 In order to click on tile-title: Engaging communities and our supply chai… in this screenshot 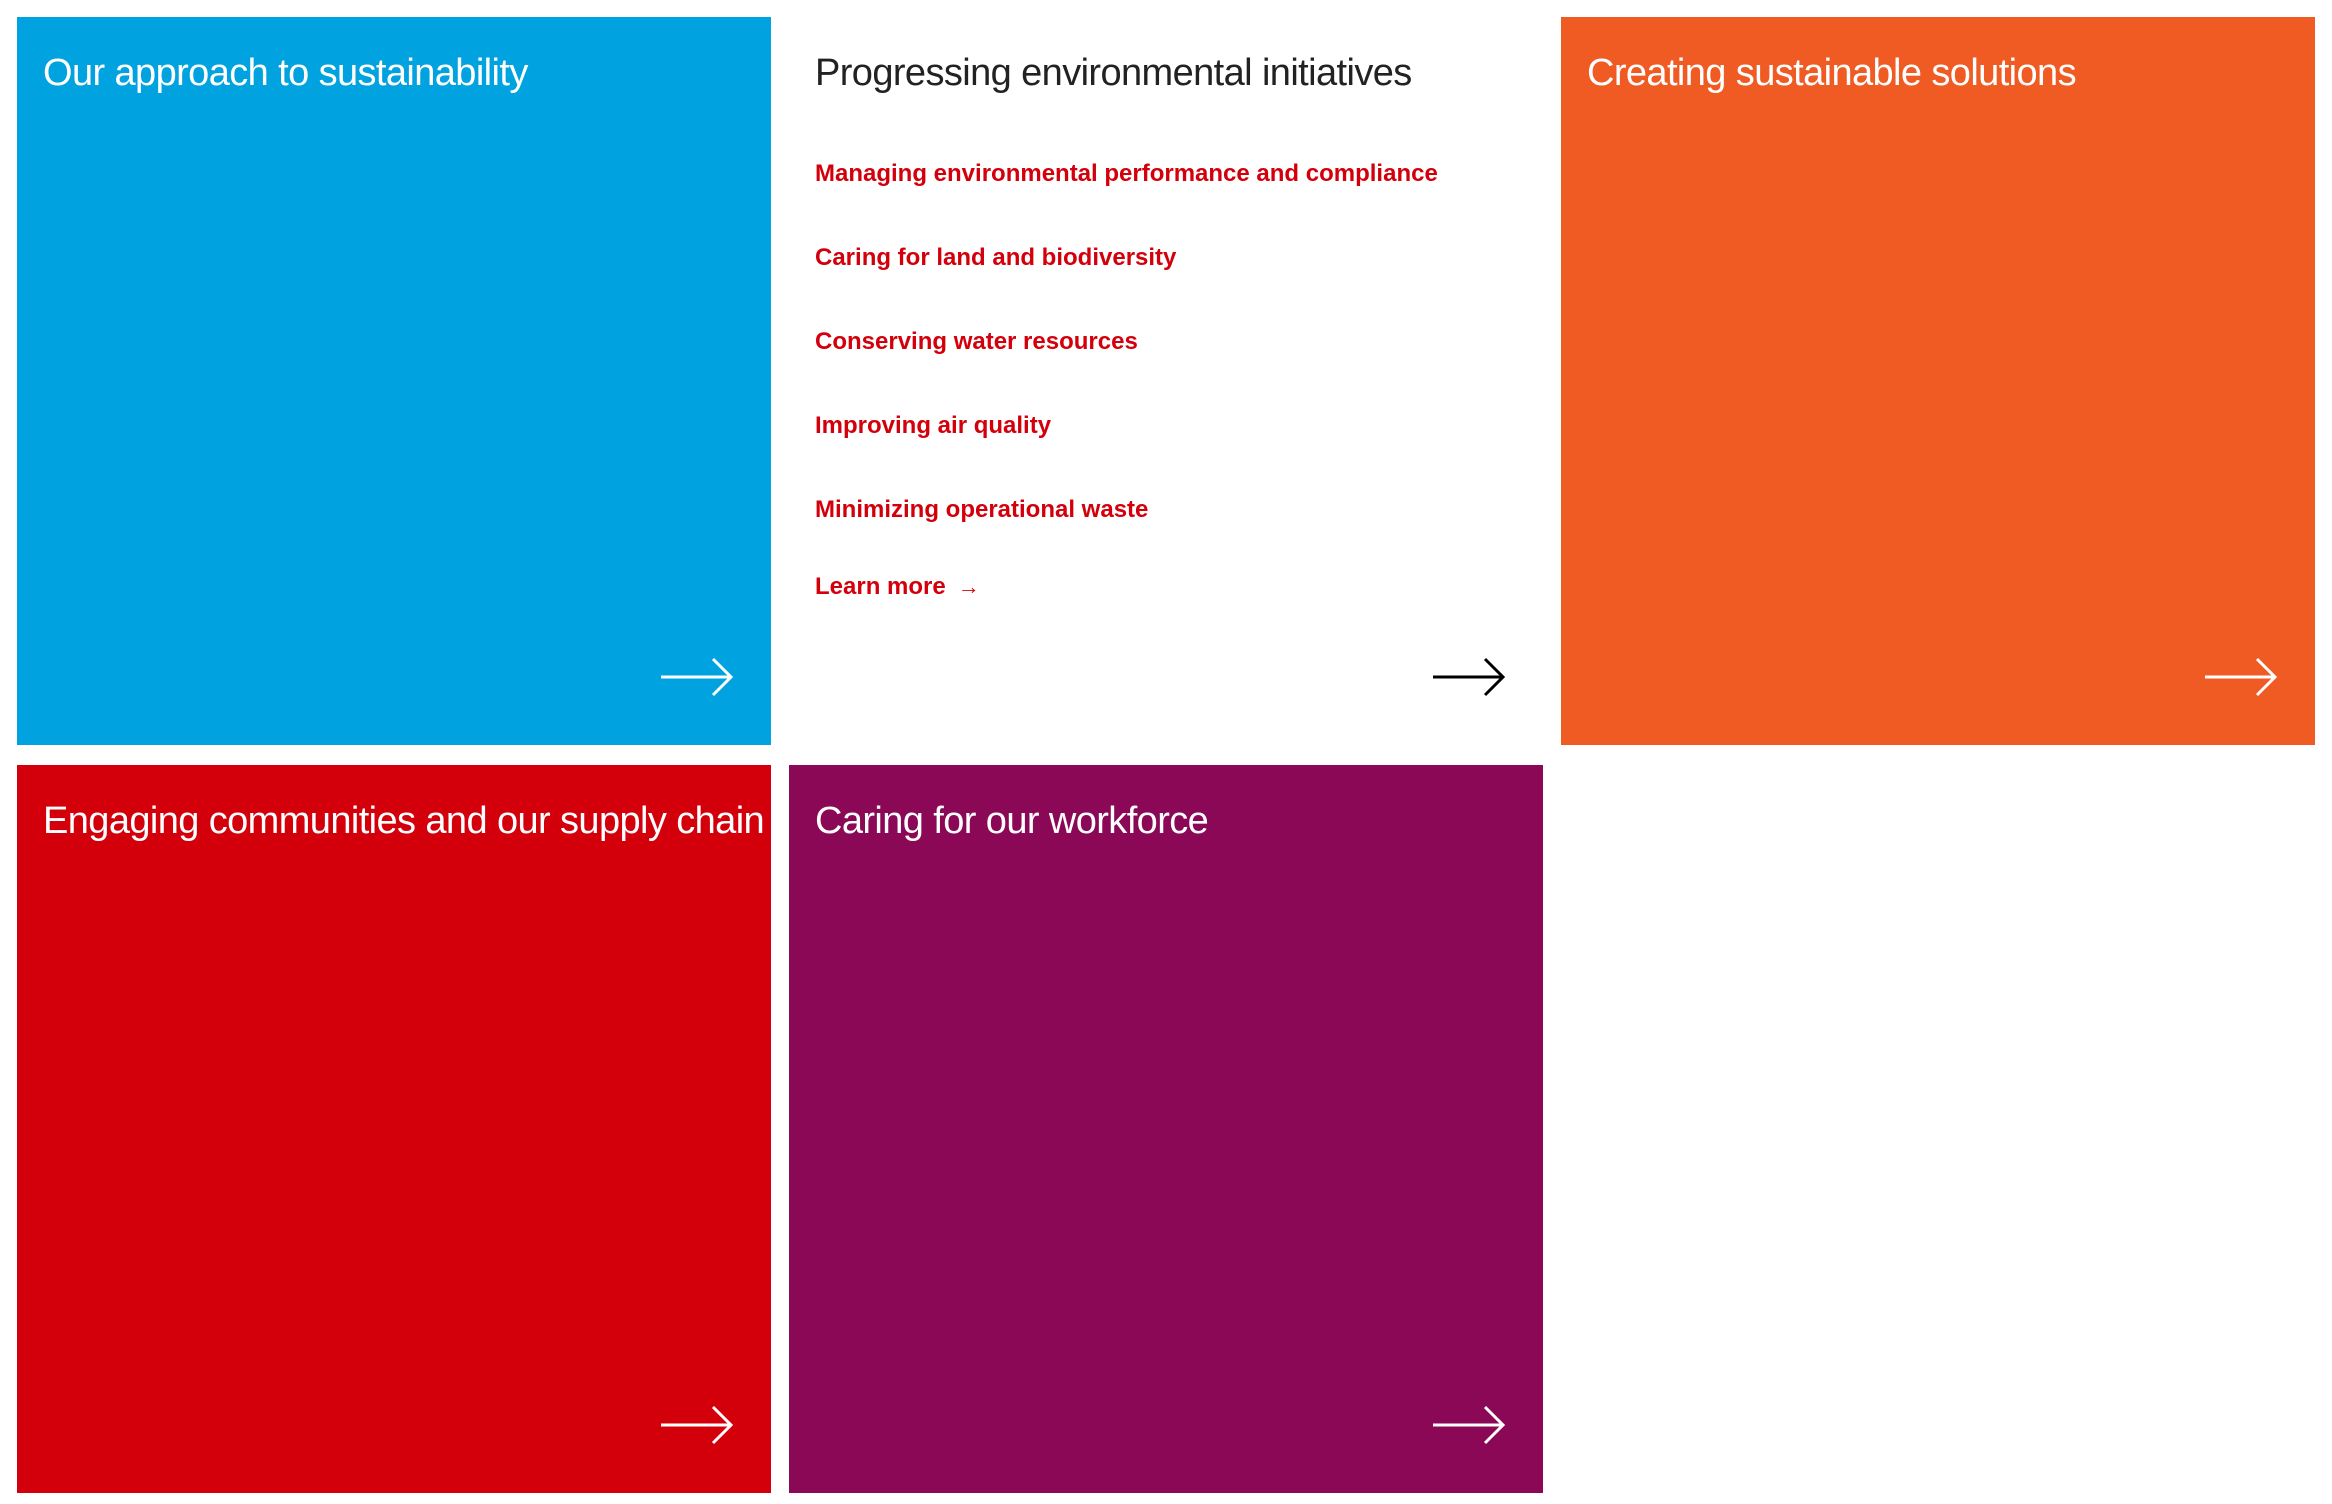, I will do `click(404, 821)`.